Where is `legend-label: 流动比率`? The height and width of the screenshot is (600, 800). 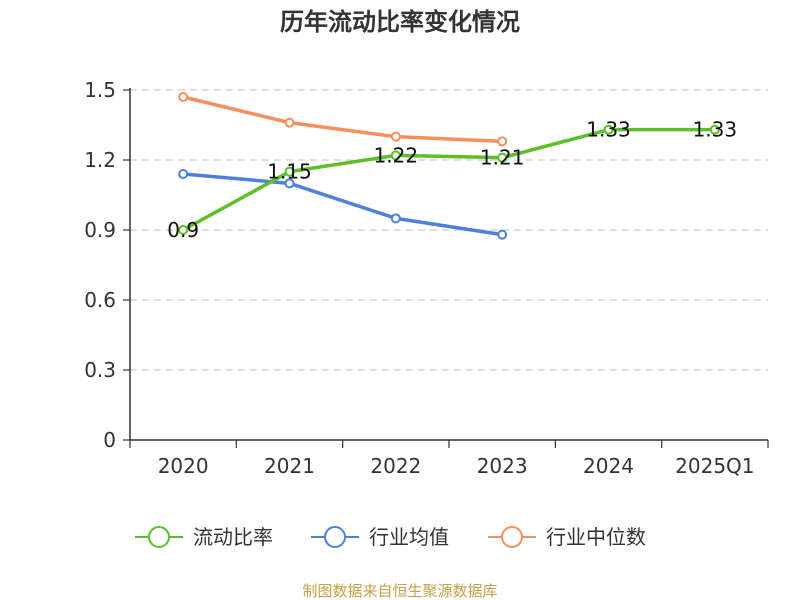 legend-label: 流动比率 is located at coordinates (233, 537).